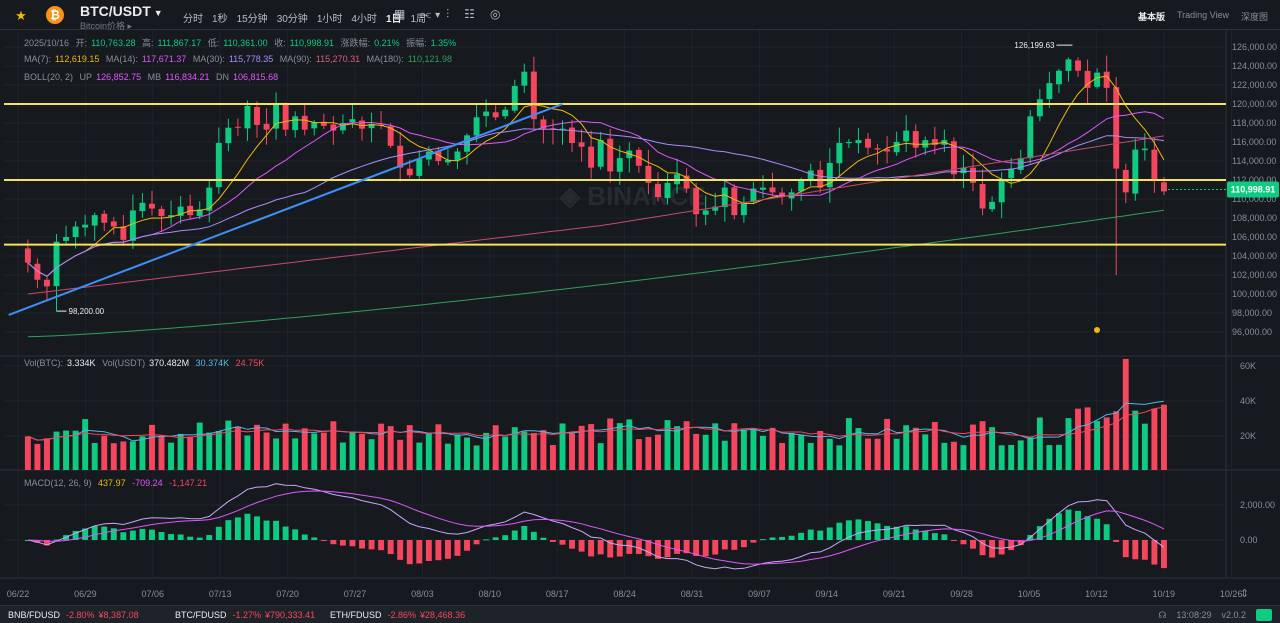  I want to click on scale-toggle-icon: ⇕, so click(1244, 593).